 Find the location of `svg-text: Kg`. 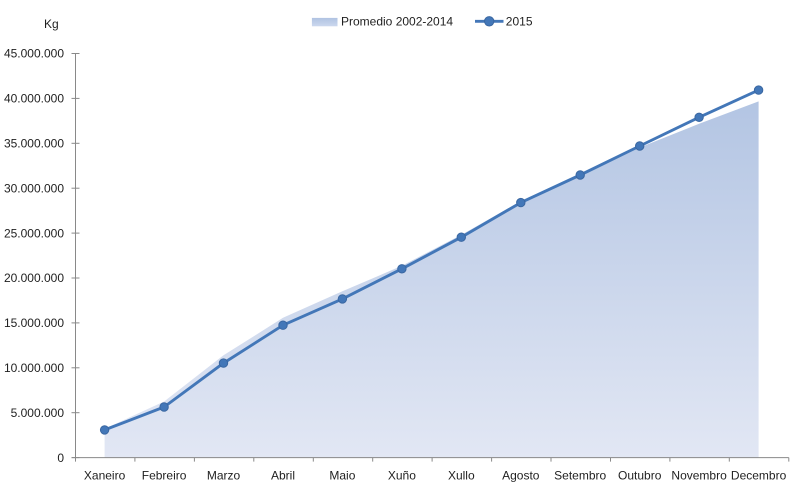

svg-text: Kg is located at coordinates (51, 24).